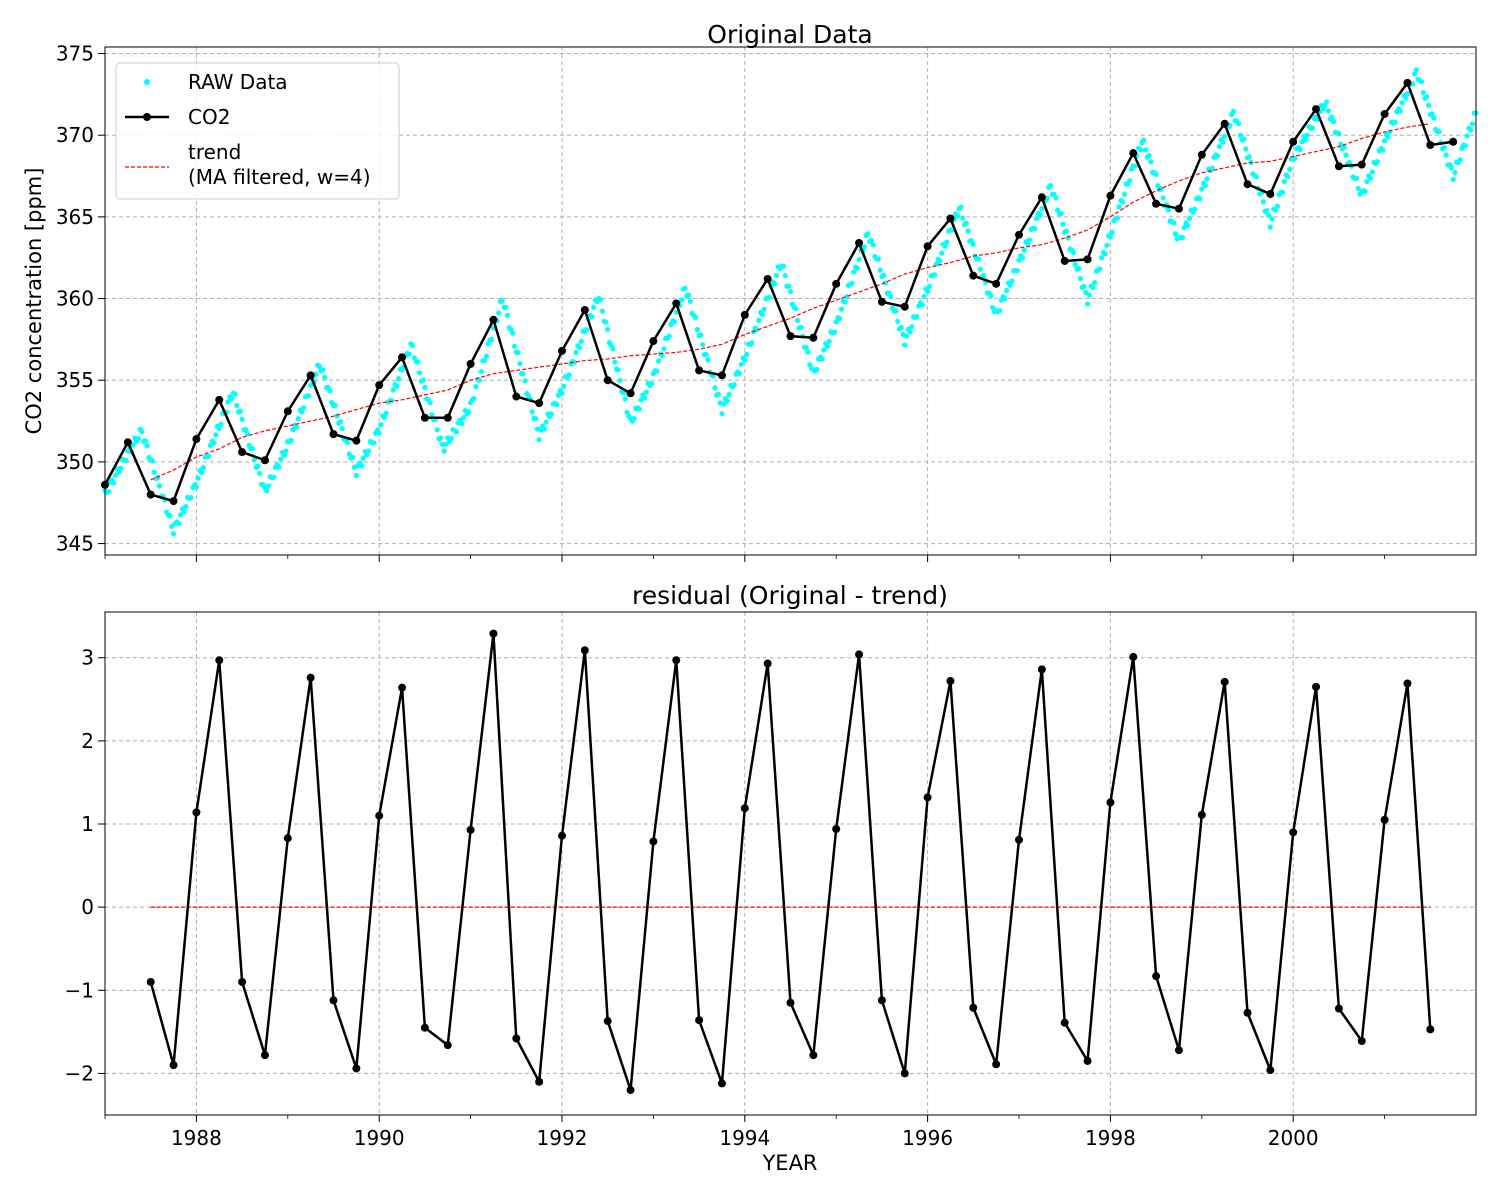  What do you see at coordinates (34, 301) in the screenshot?
I see `y-axis-label: CO2 concentration [ppm]` at bounding box center [34, 301].